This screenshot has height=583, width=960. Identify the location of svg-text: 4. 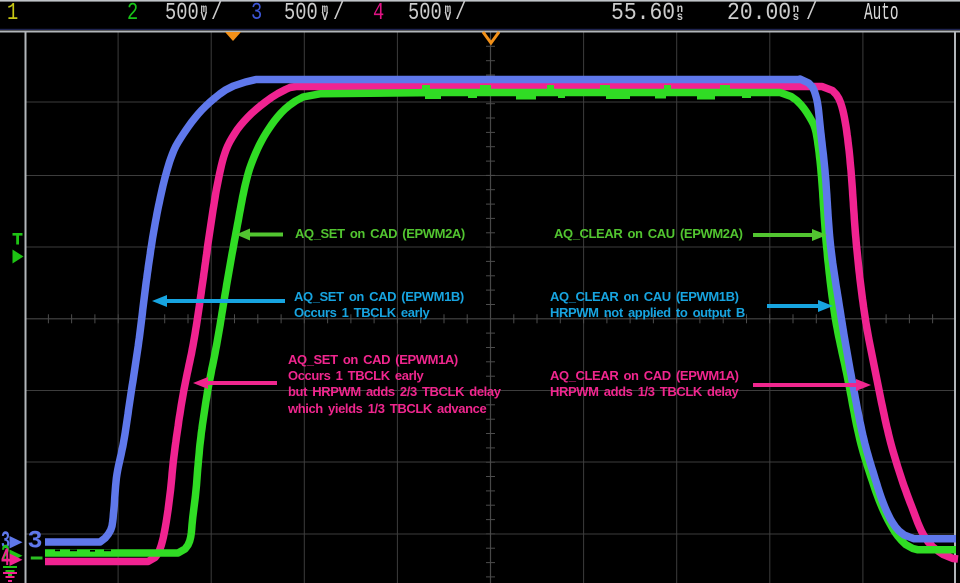
(5, 558).